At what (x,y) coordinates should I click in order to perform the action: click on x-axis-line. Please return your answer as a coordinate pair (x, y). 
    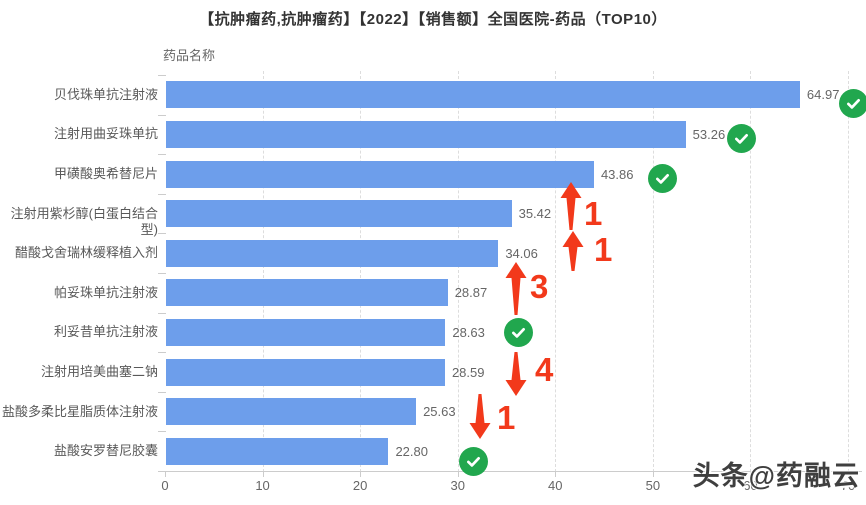
    Looking at the image, I should click on (513, 471).